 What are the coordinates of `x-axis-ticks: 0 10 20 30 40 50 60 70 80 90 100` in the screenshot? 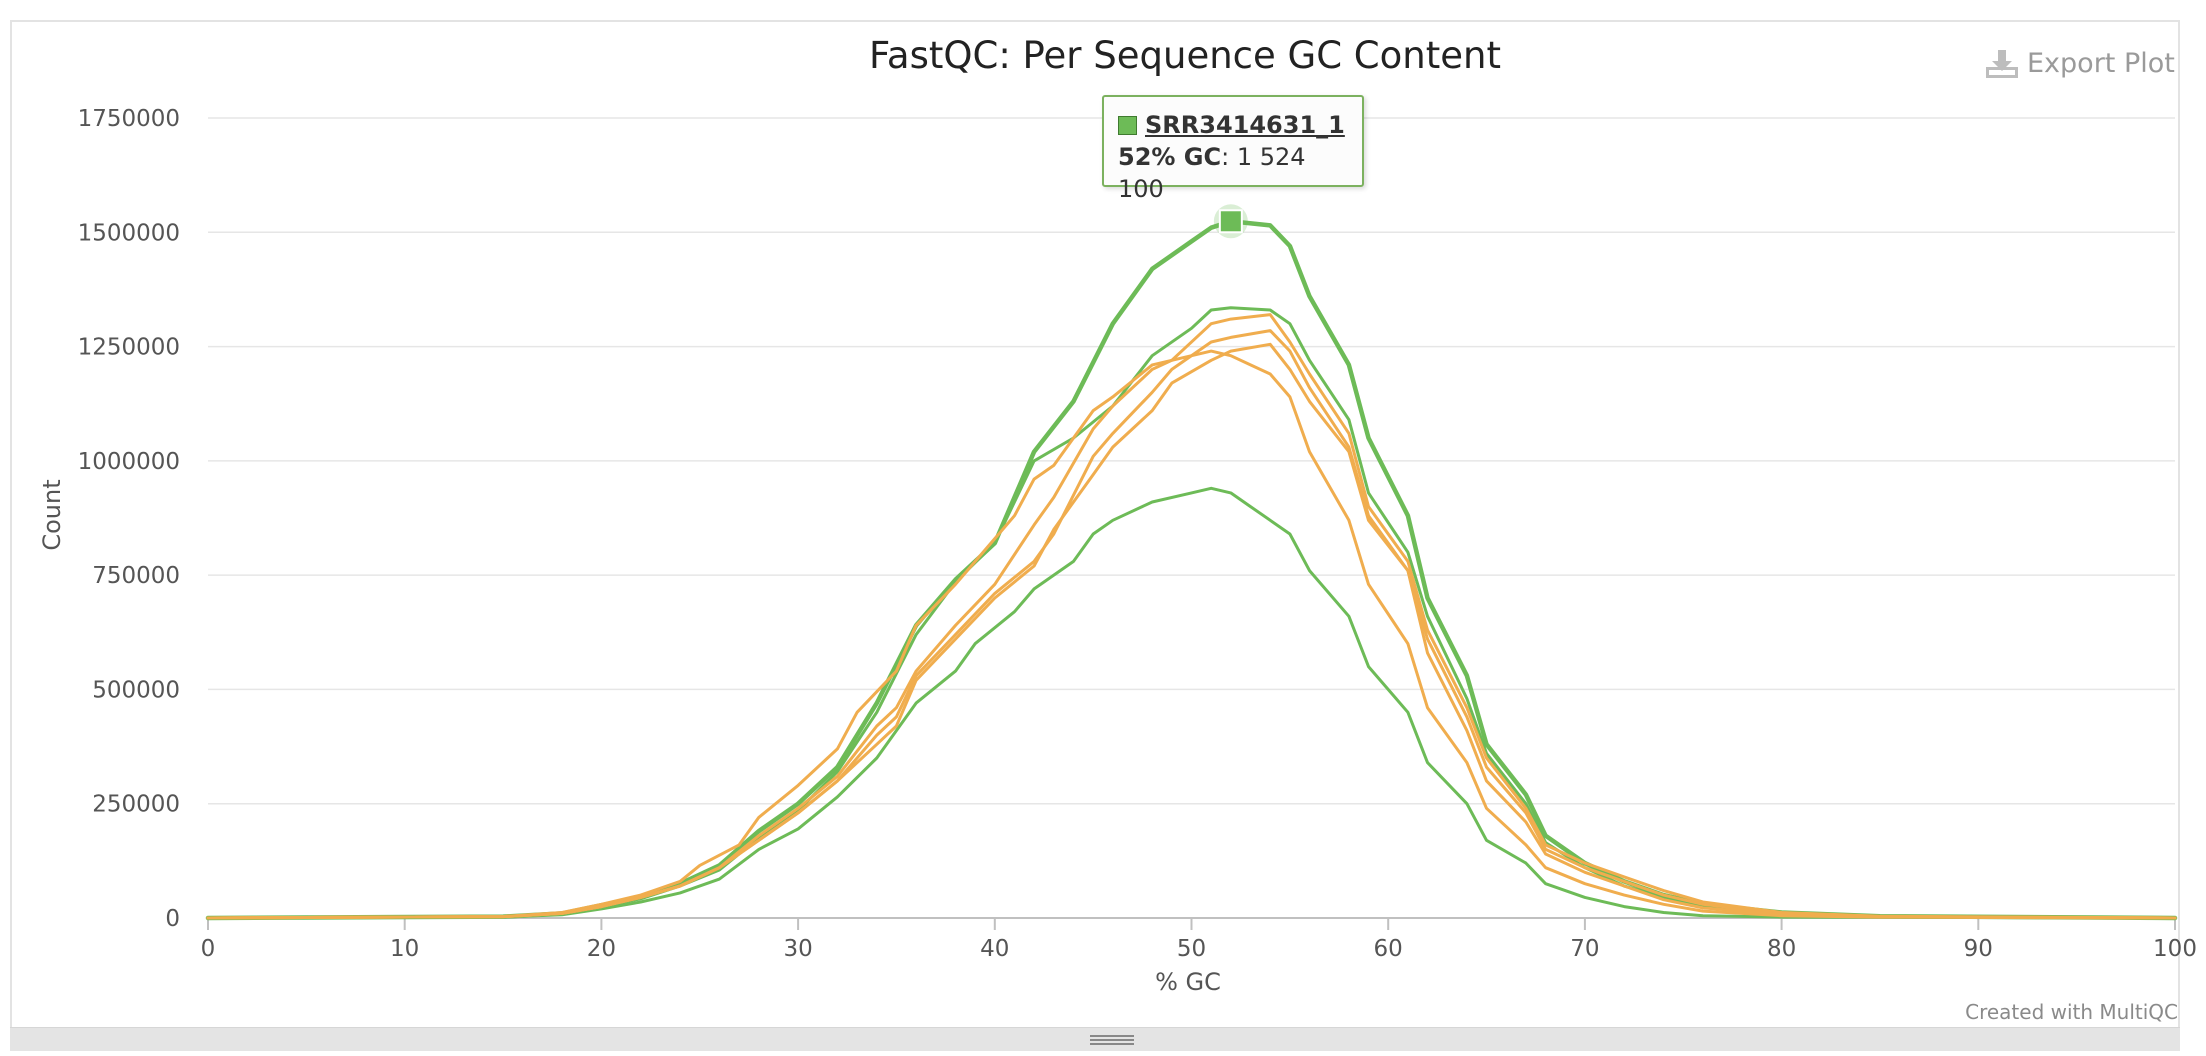 It's located at (1199, 940).